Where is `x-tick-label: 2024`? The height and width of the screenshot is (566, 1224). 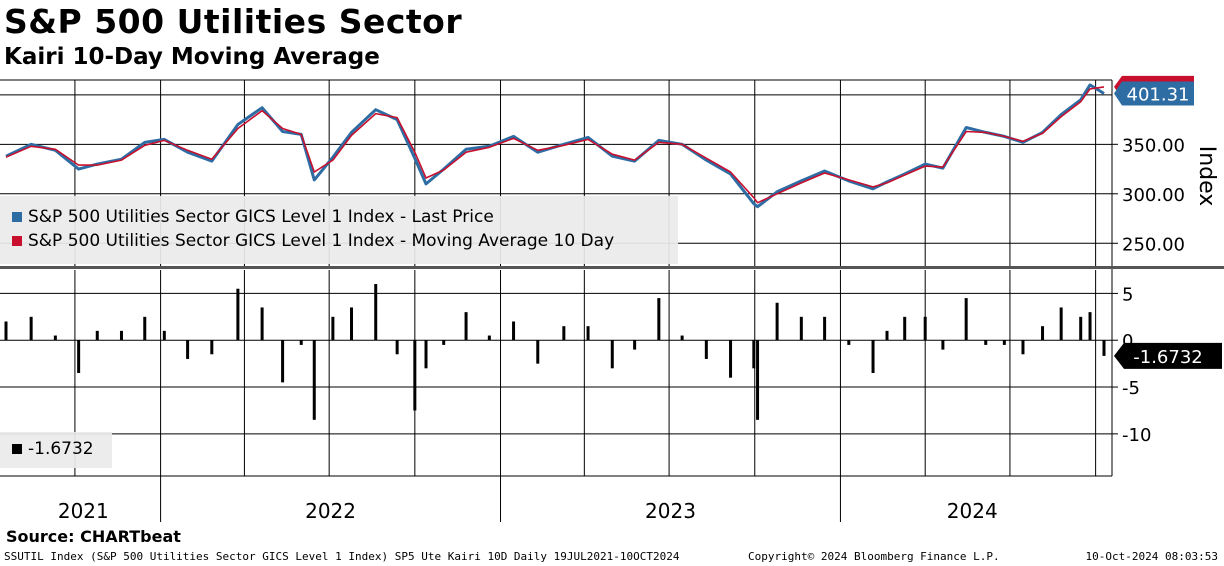 x-tick-label: 2024 is located at coordinates (972, 511).